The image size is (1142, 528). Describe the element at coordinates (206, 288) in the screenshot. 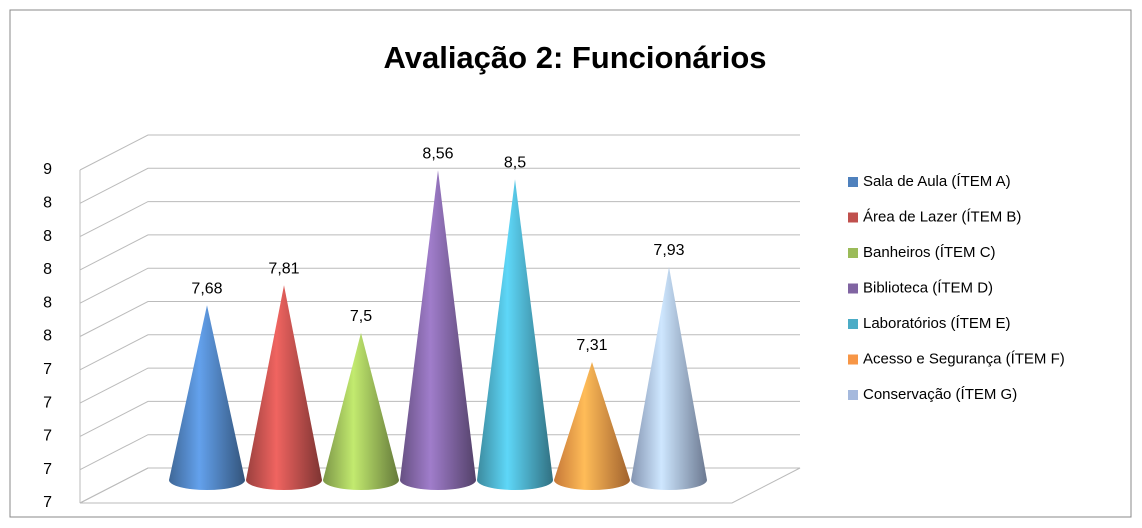

I see `data-label: 7,68` at that location.